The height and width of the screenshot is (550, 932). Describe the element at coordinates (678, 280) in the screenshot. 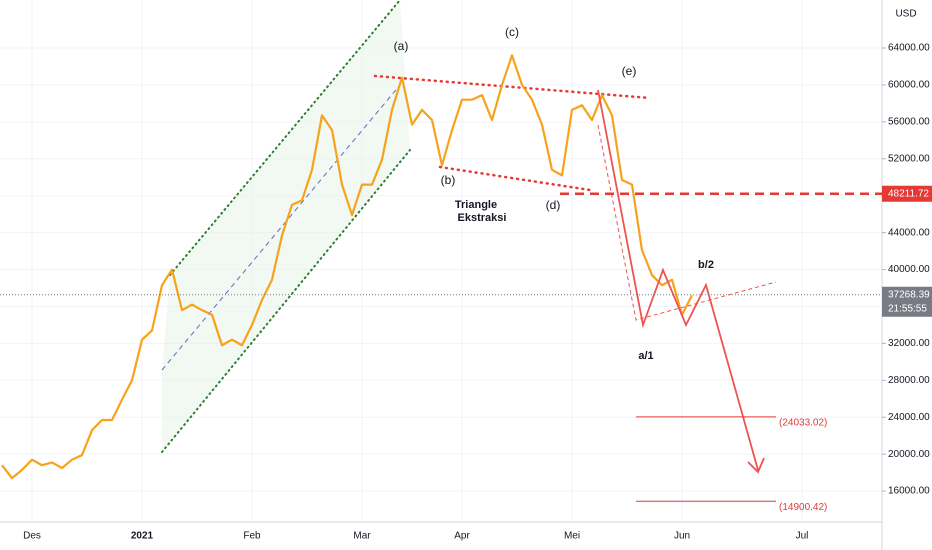

I see `projection` at that location.